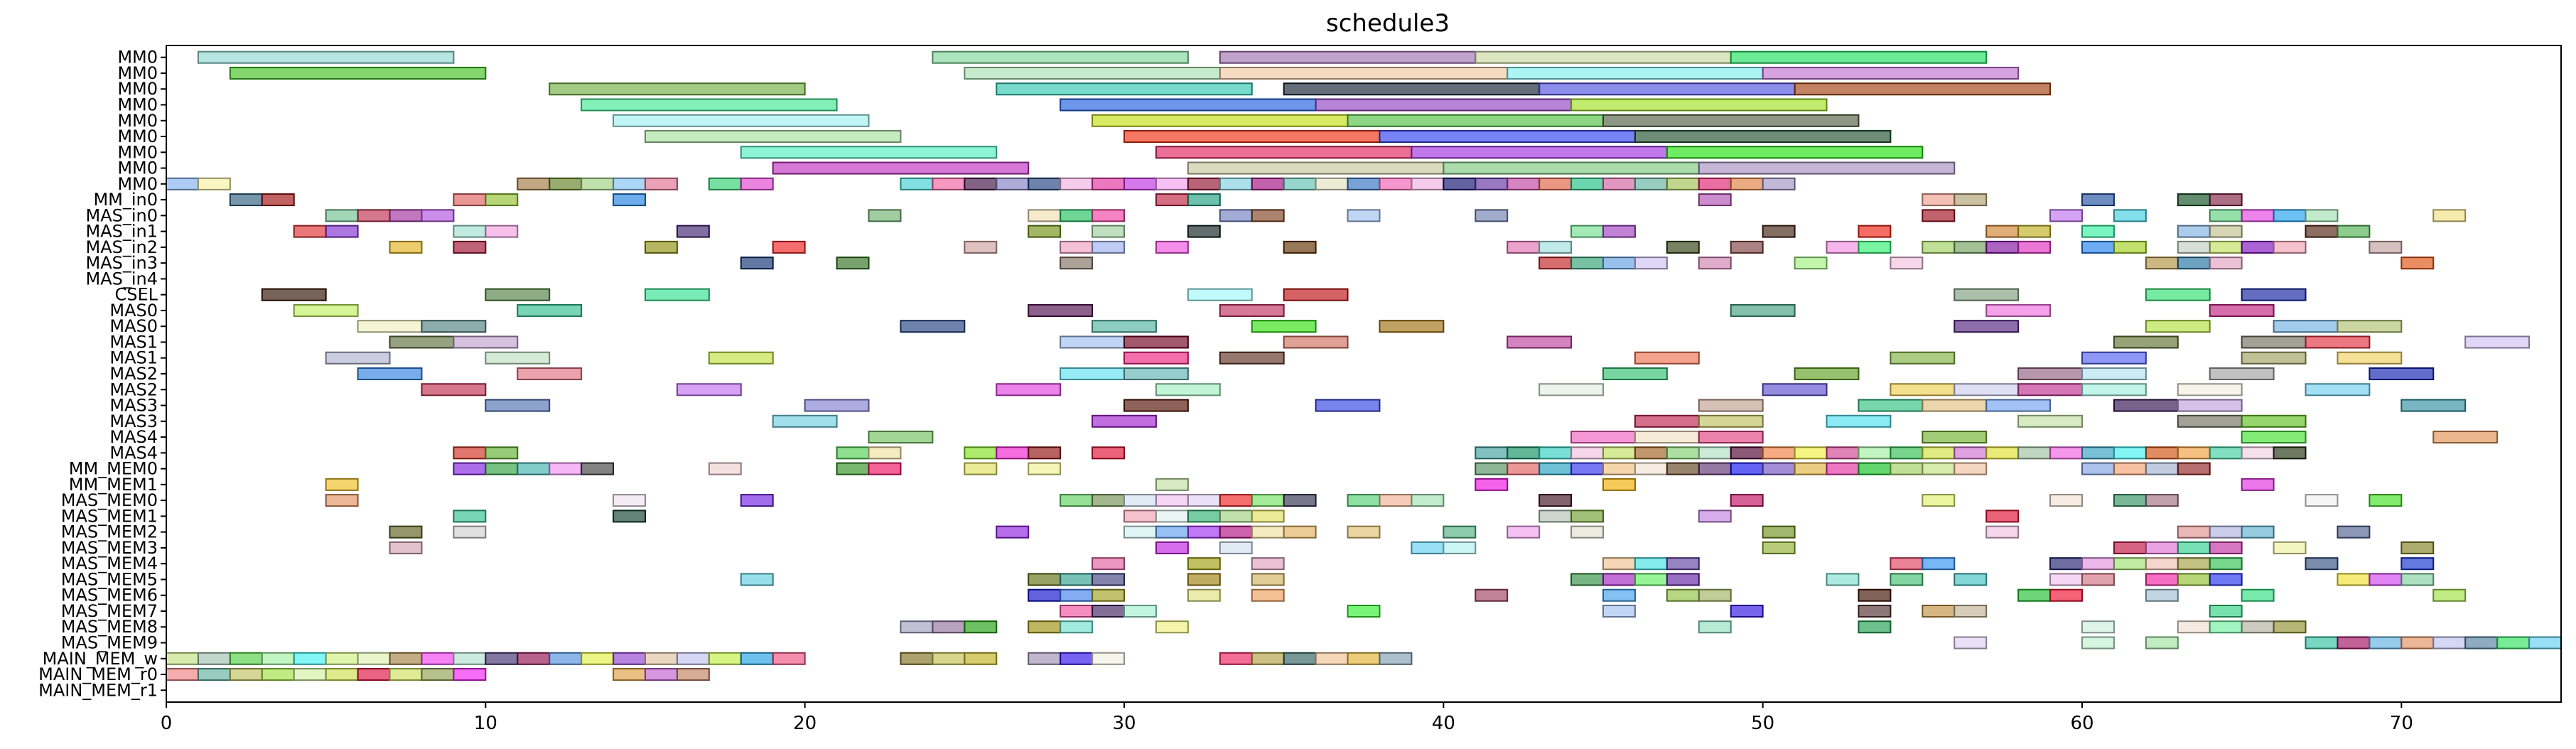 This screenshot has width=2576, height=749. Describe the element at coordinates (133, 358) in the screenshot. I see `y-tick-label: MAS1` at that location.